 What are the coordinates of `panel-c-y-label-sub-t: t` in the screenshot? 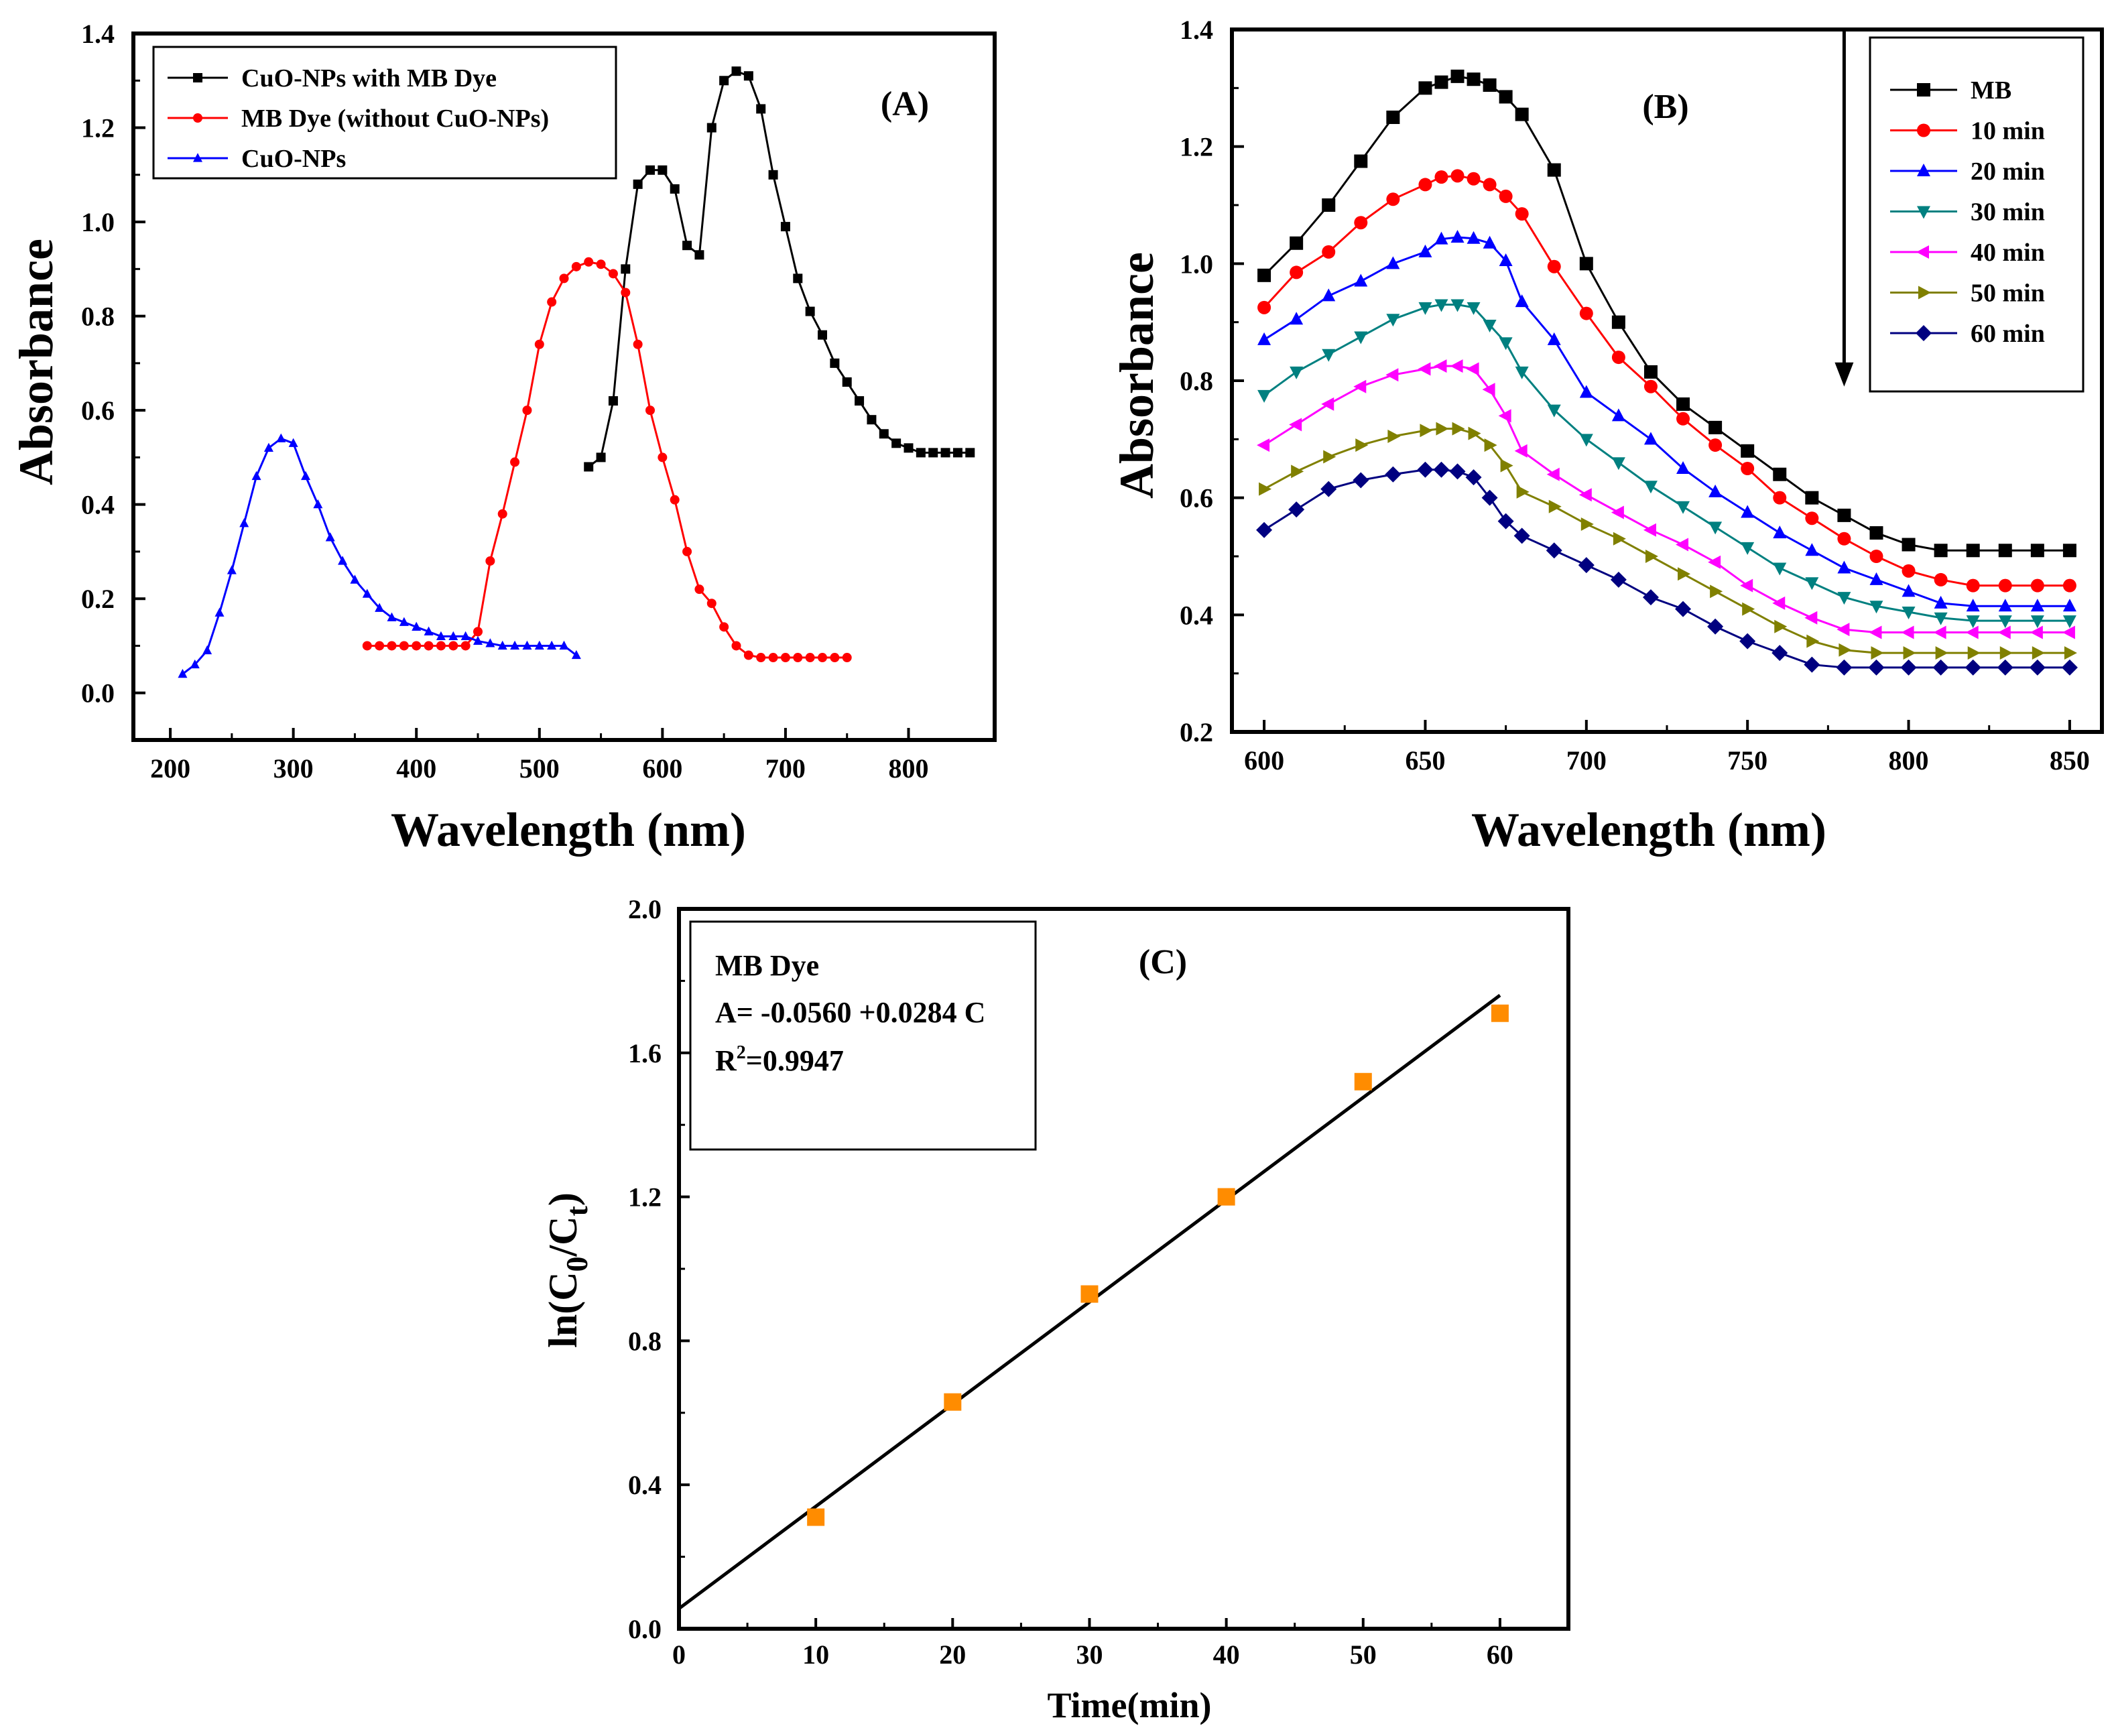 It's located at (577, 1210).